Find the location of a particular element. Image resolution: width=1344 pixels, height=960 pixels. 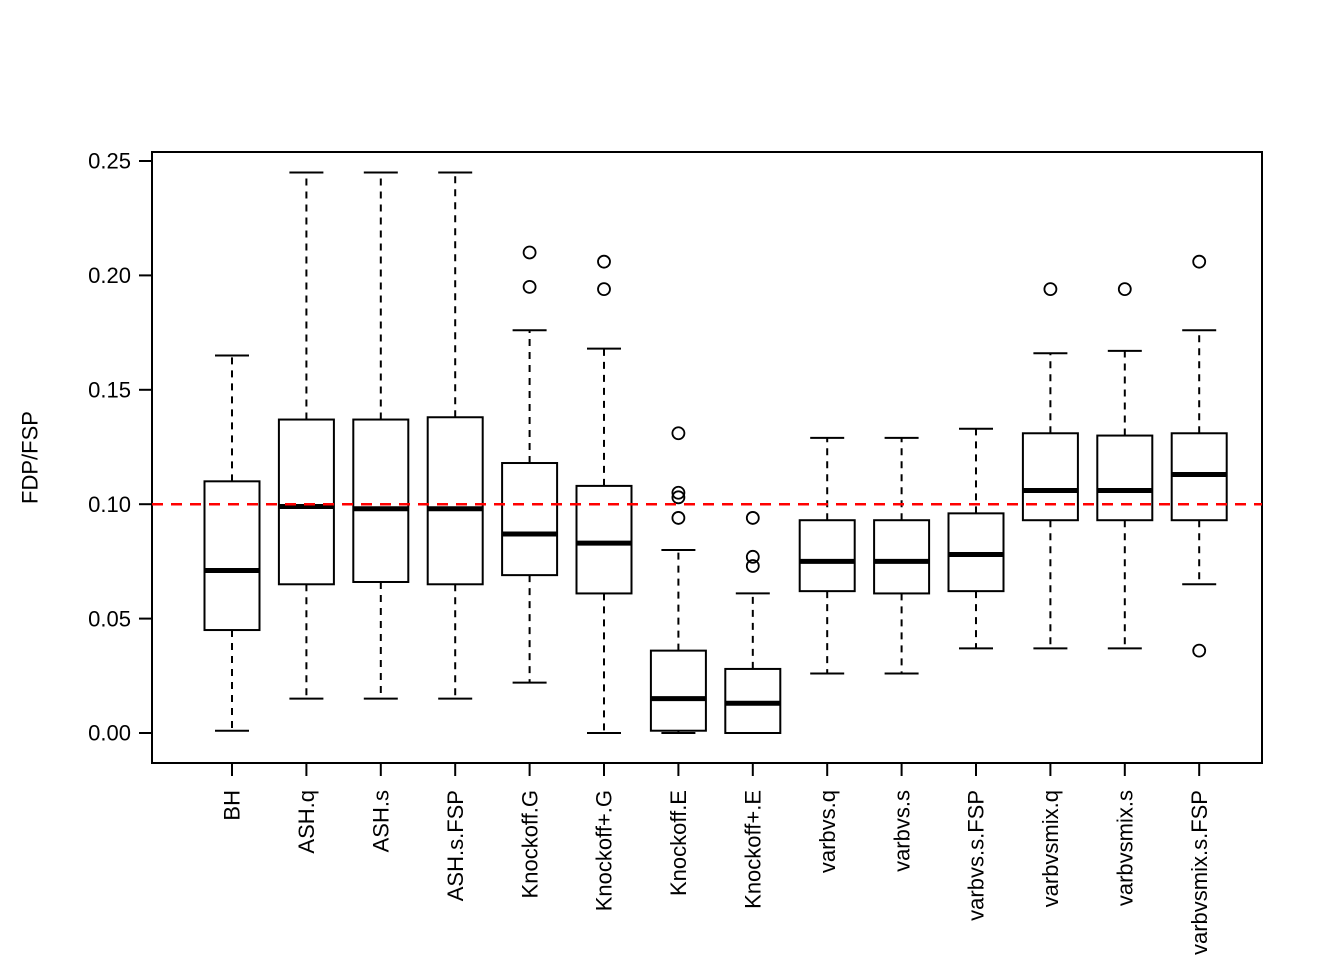

x-axis-label: varbvs.q is located at coordinates (827, 831).